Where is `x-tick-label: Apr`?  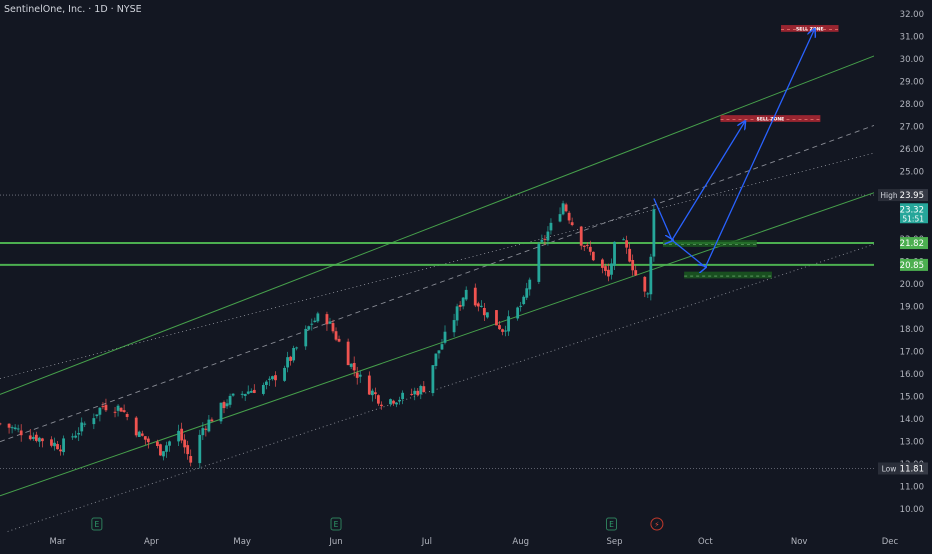
x-tick-label: Apr is located at coordinates (151, 542).